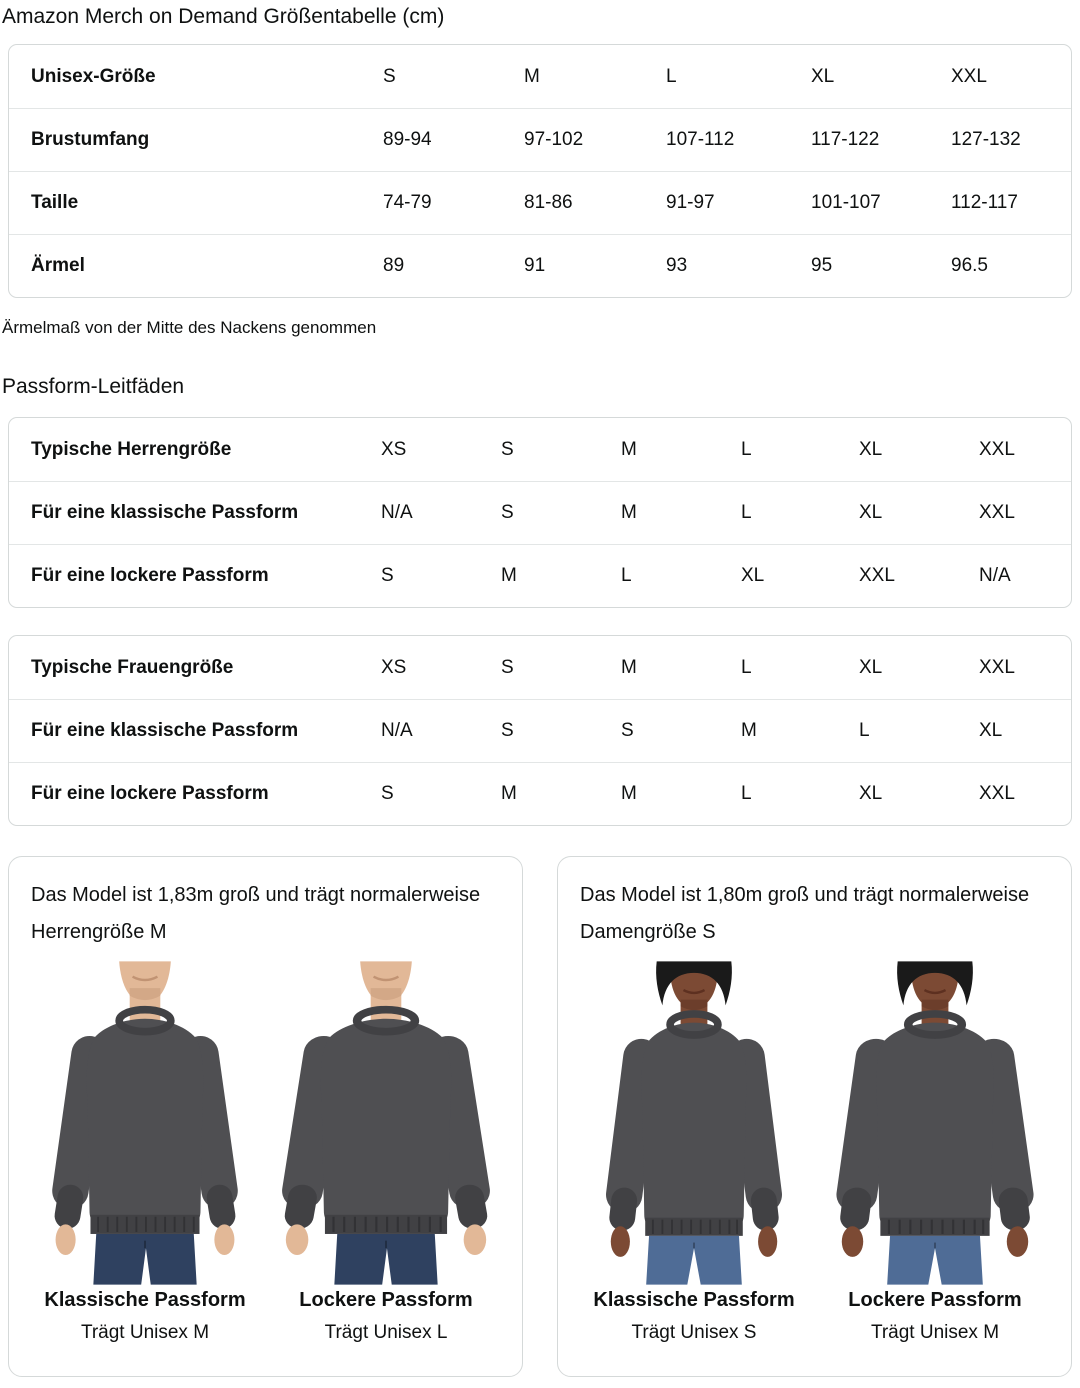 The height and width of the screenshot is (1388, 1080). Describe the element at coordinates (265, 1153) in the screenshot. I see `photo-pair: Klassische Passform Trägt Unisex M` at that location.